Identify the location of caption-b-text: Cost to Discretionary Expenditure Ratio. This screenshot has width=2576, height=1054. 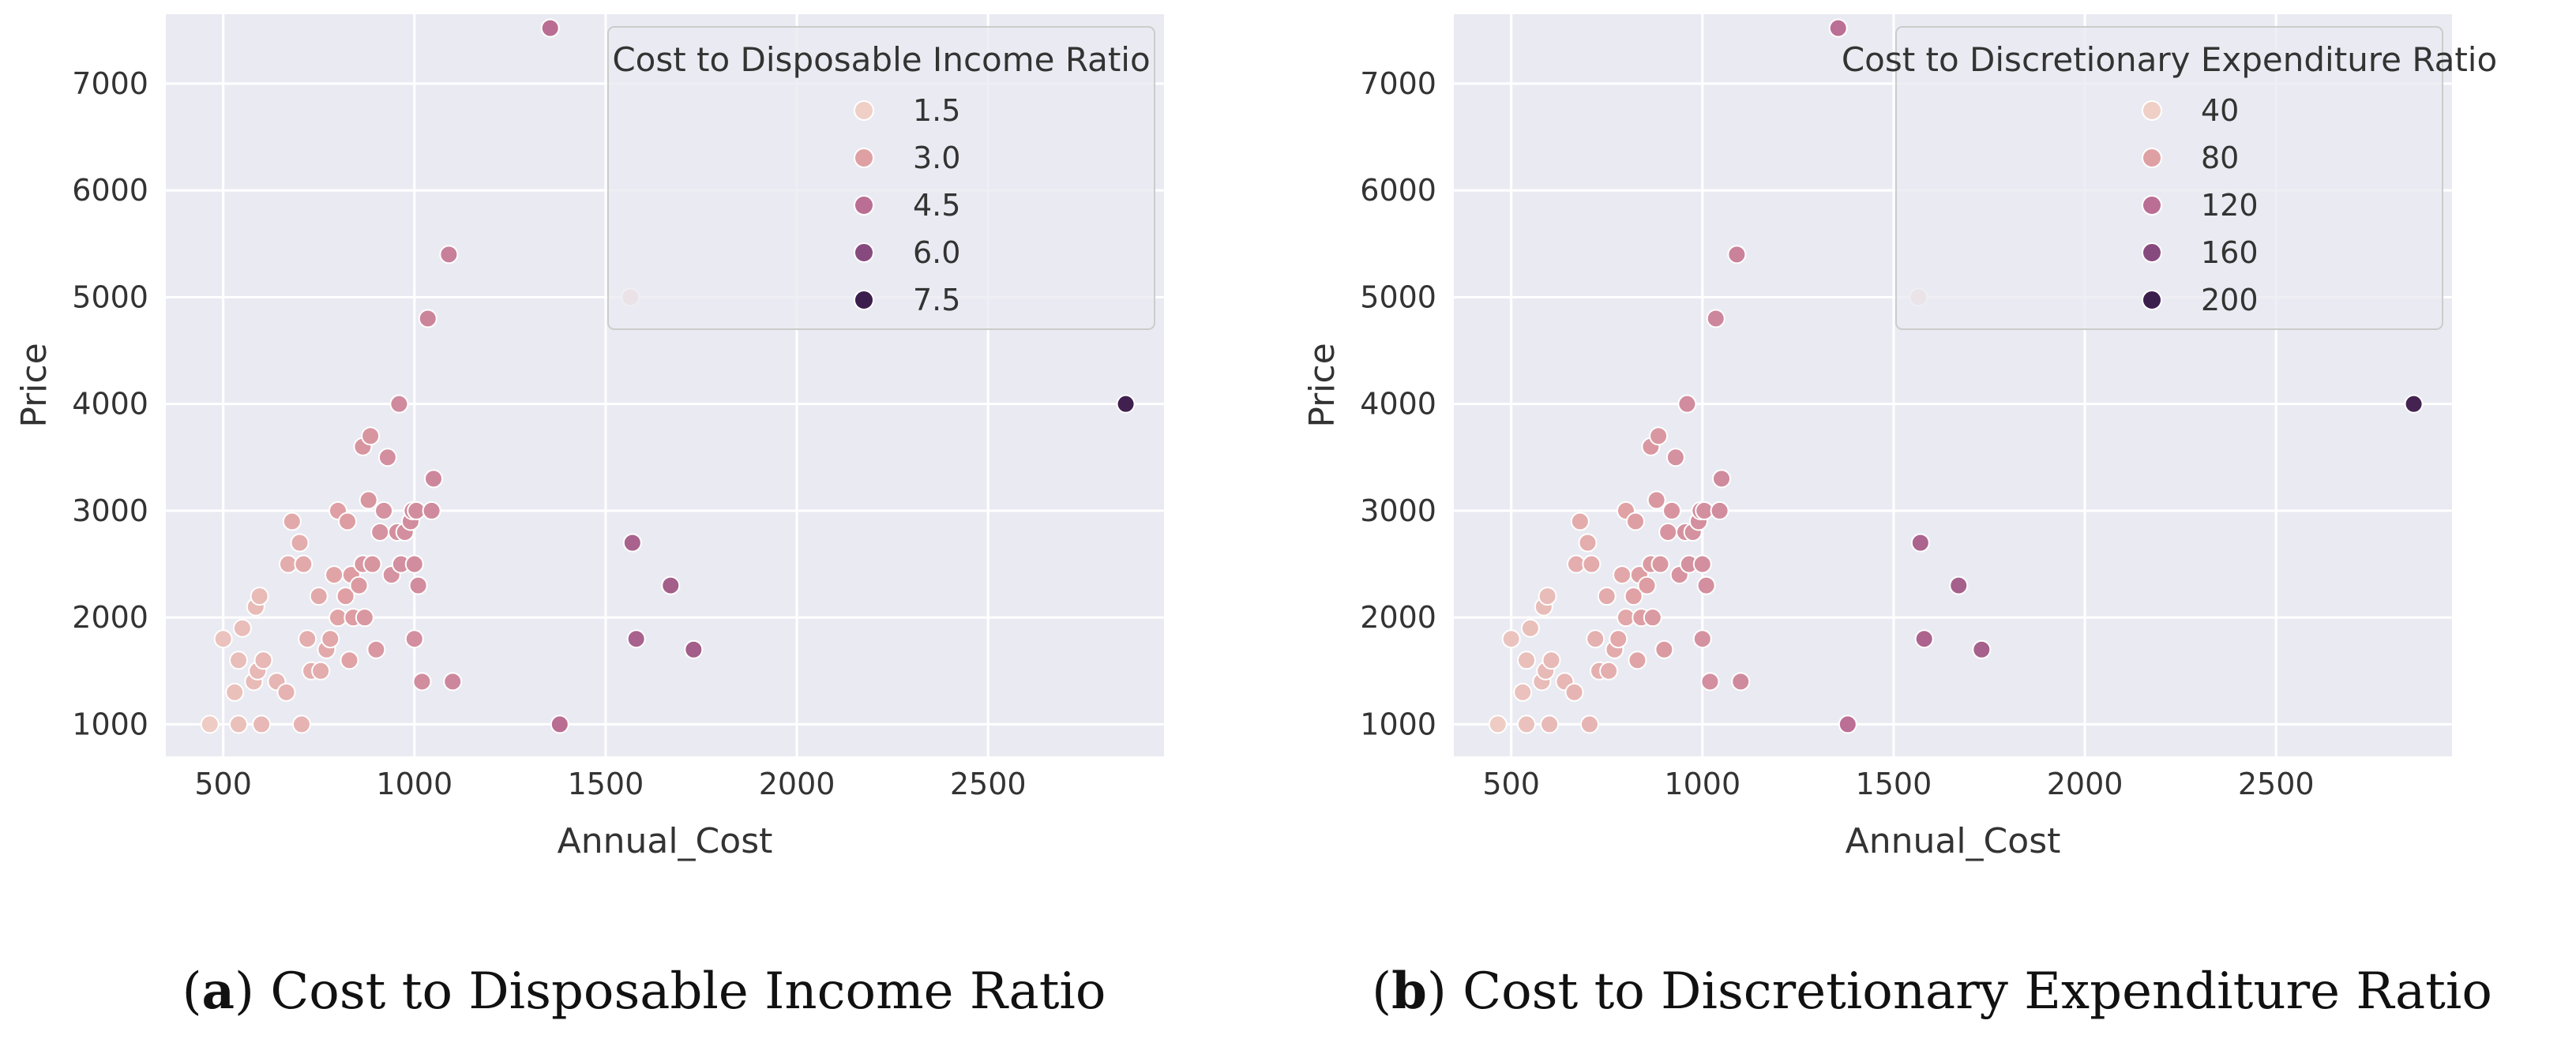
(1977, 991).